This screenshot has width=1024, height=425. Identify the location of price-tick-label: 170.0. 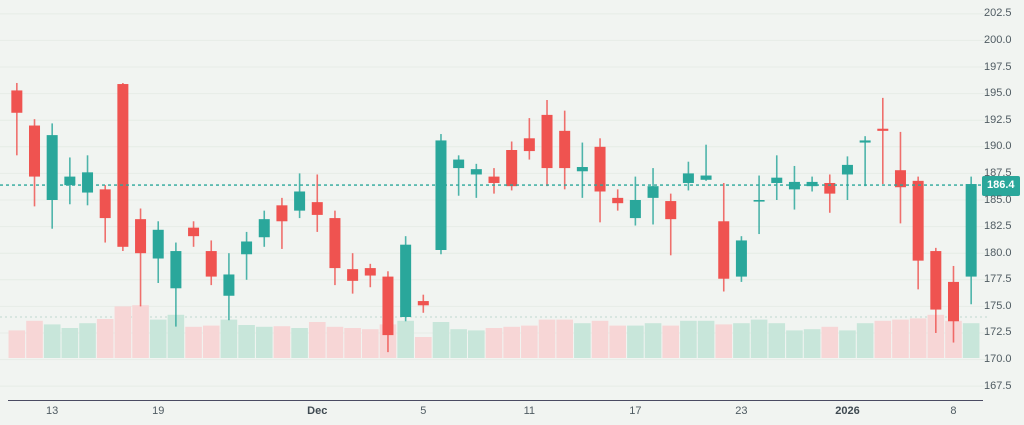
(998, 359).